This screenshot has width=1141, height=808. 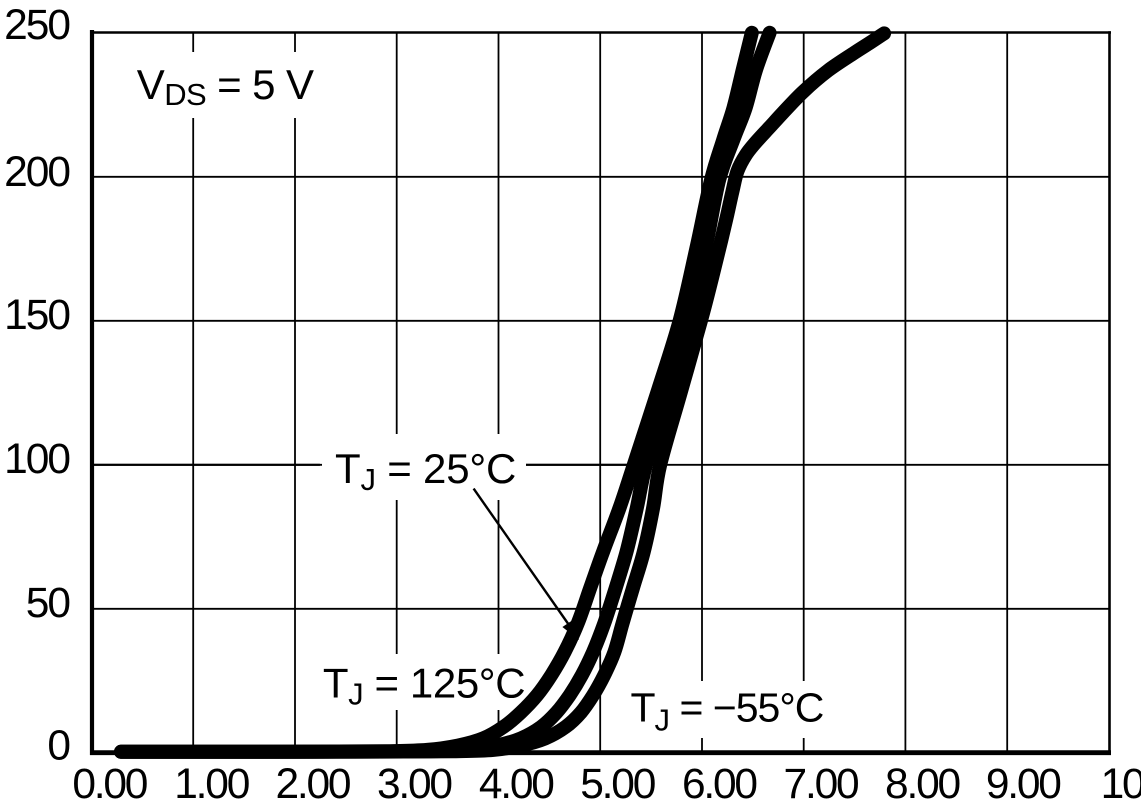 I want to click on svg-text: 0.00, so click(x=109, y=784).